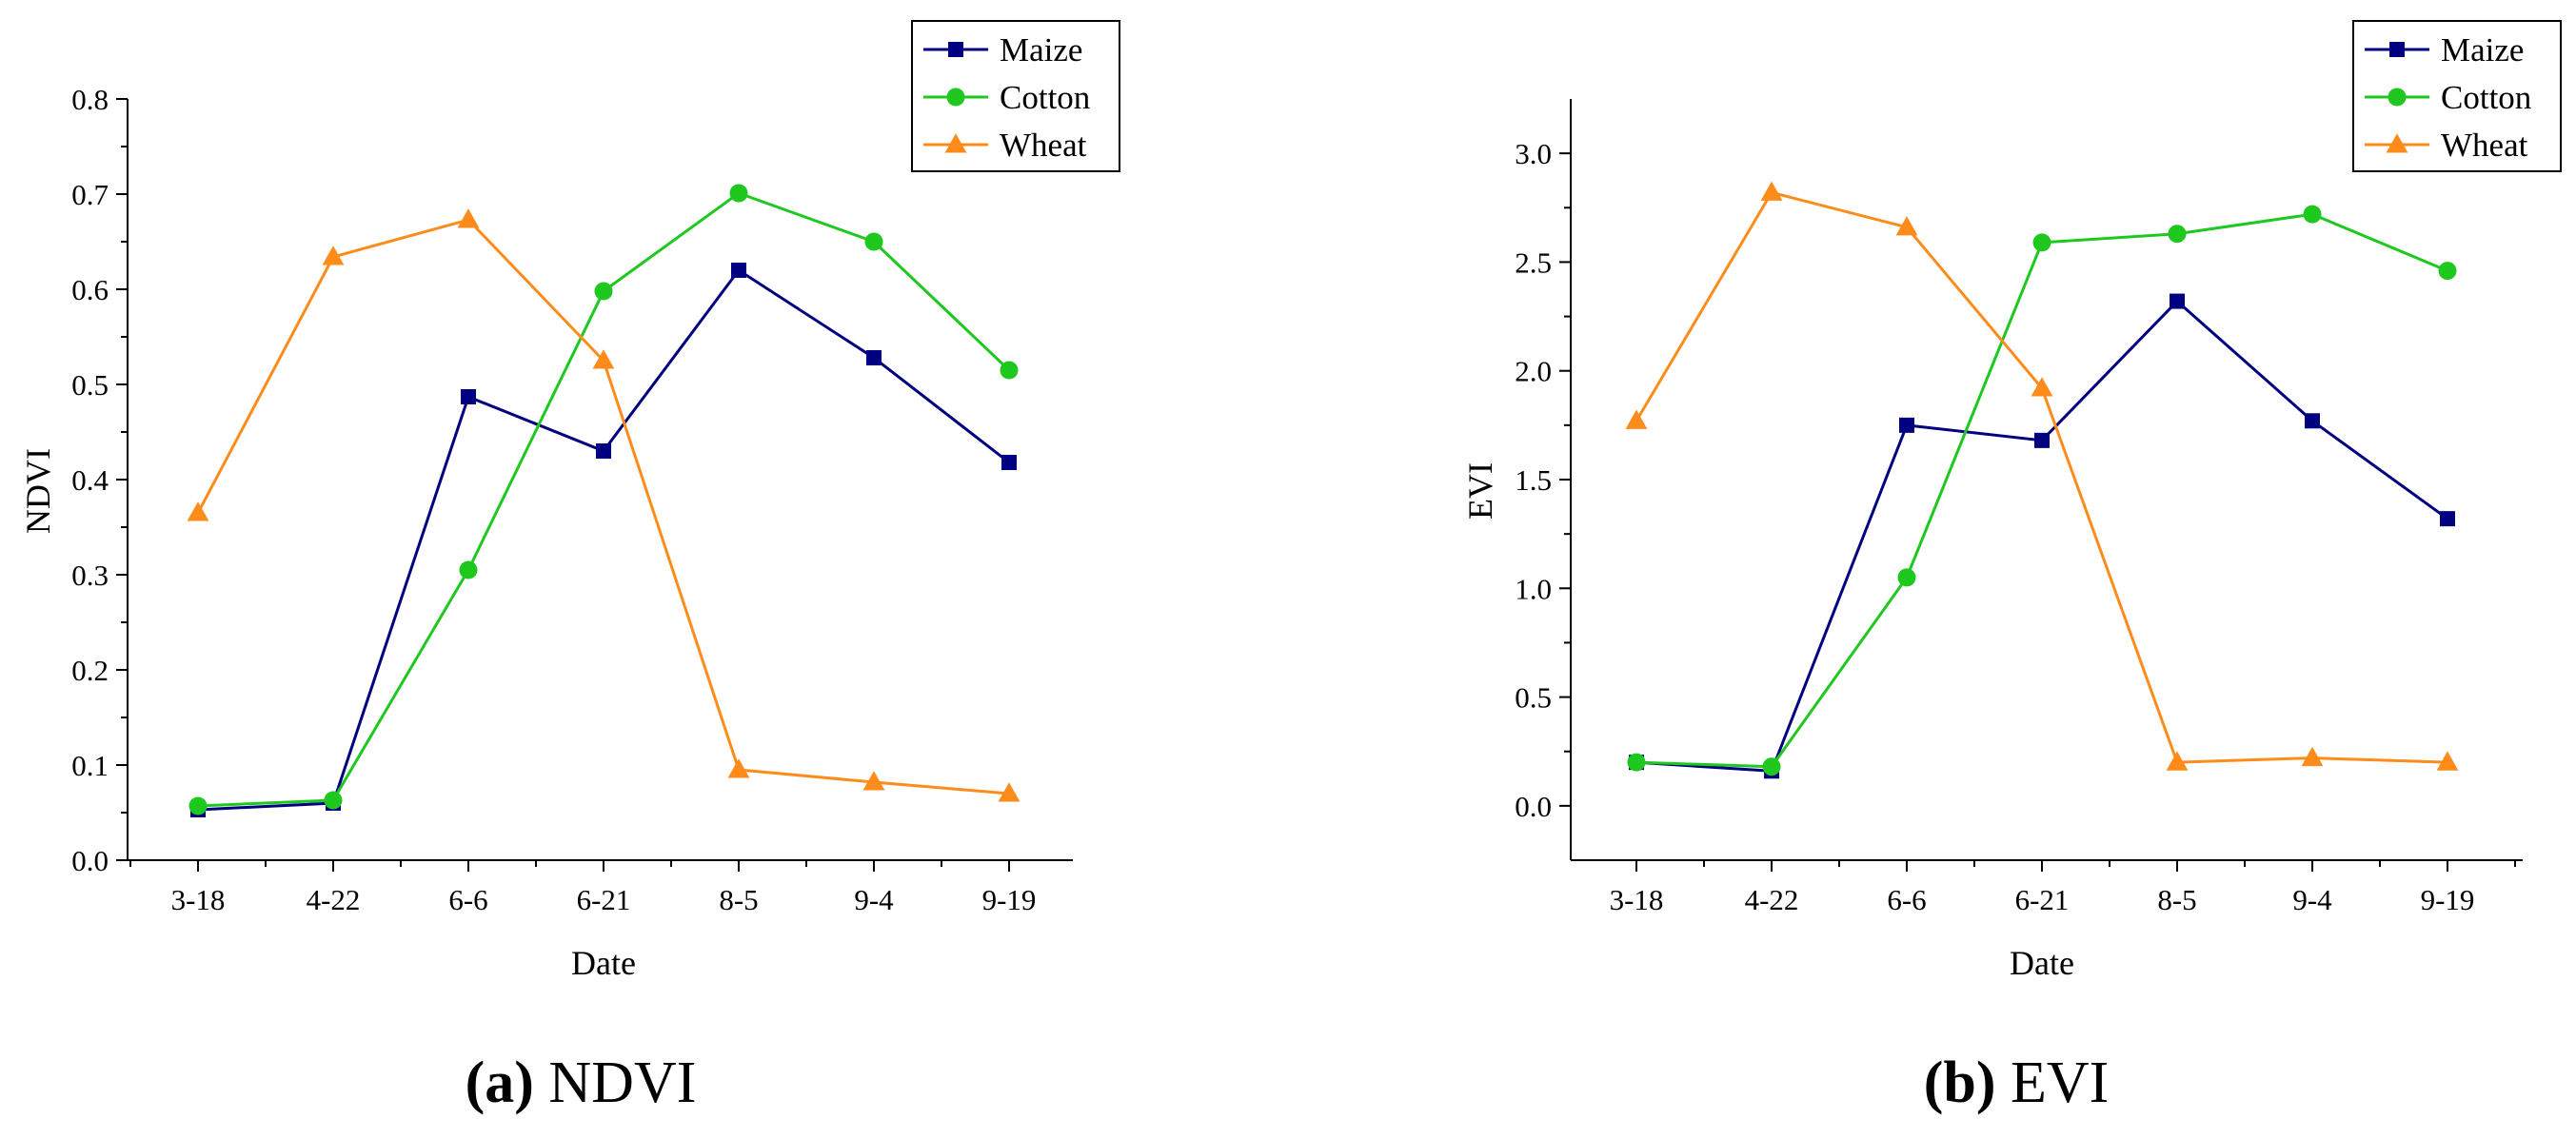 Image resolution: width=2576 pixels, height=1139 pixels. Describe the element at coordinates (90, 194) in the screenshot. I see `y-tick-label: 0.7` at that location.